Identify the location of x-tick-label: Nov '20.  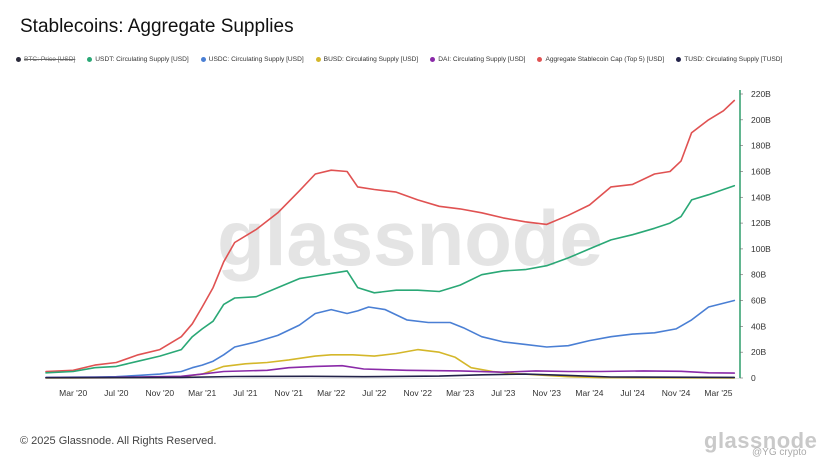
(160, 393).